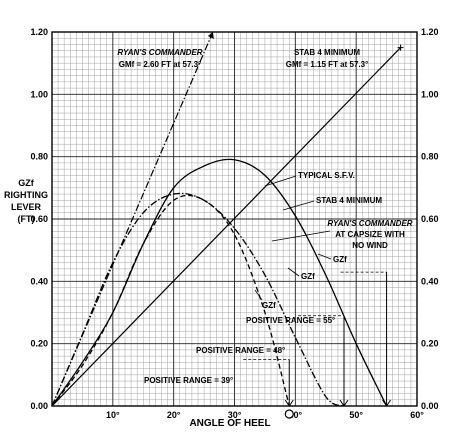  I want to click on y-tick-label-left: 1.20, so click(39, 32).